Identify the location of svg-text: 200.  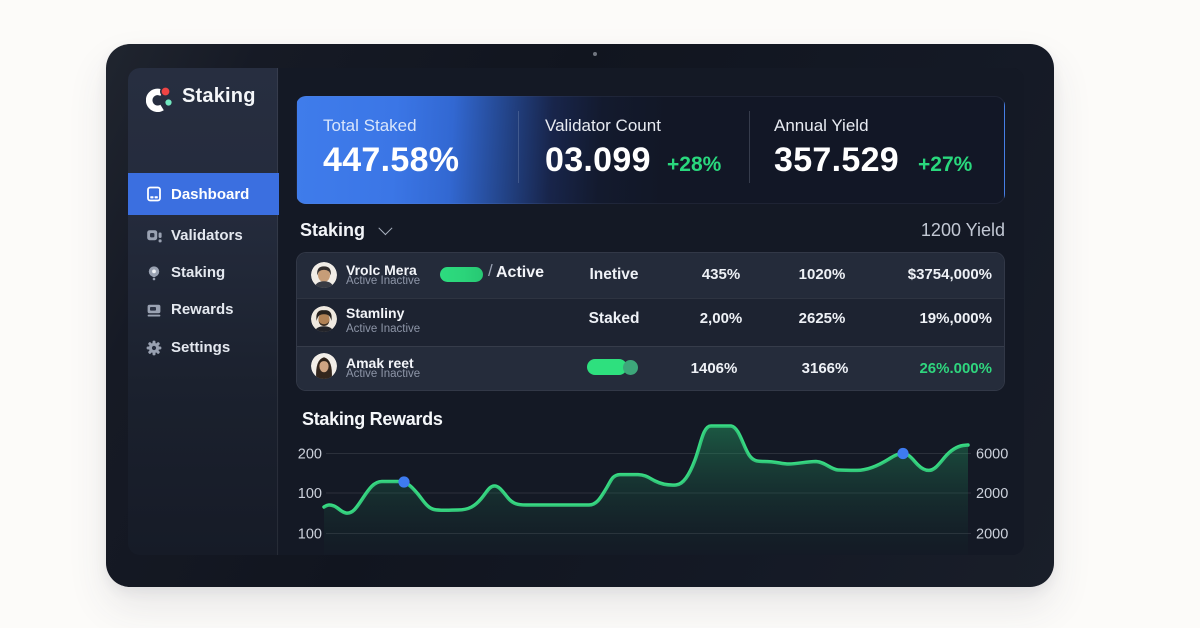
(310, 455).